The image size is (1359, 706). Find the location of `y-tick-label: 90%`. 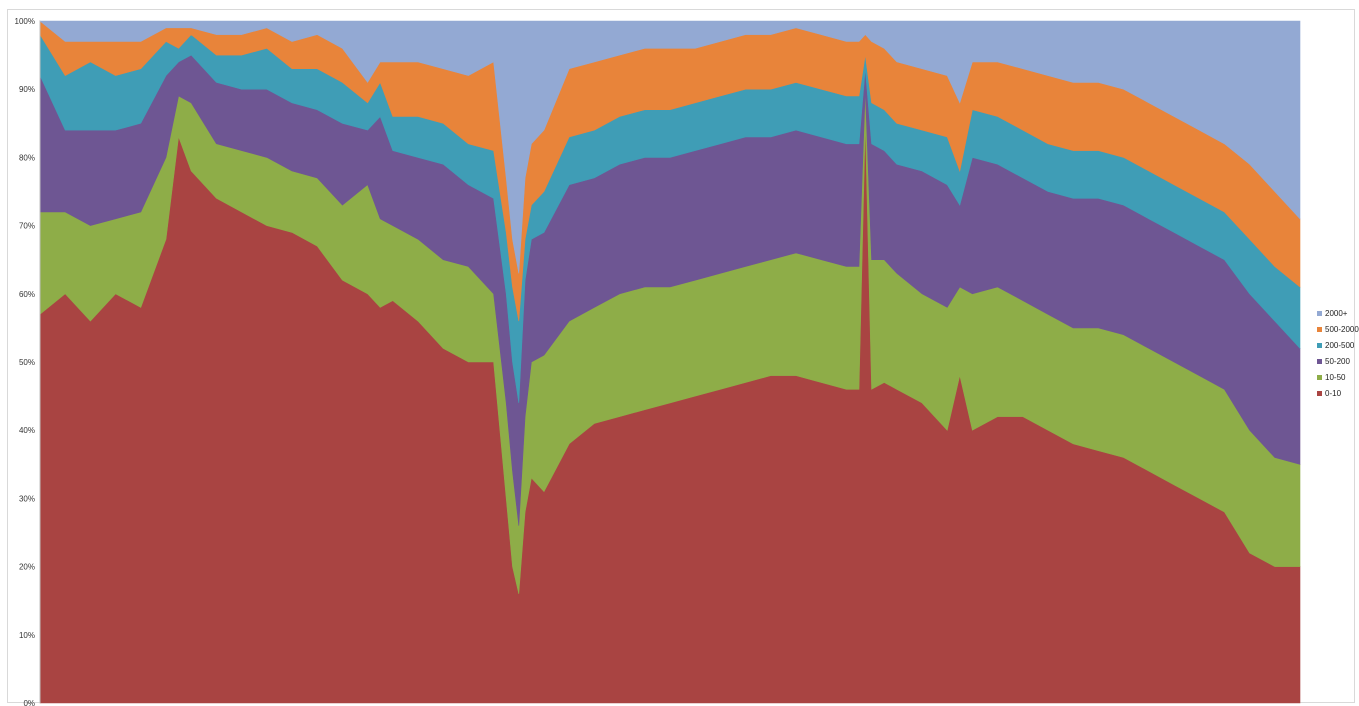

y-tick-label: 90% is located at coordinates (27, 89).